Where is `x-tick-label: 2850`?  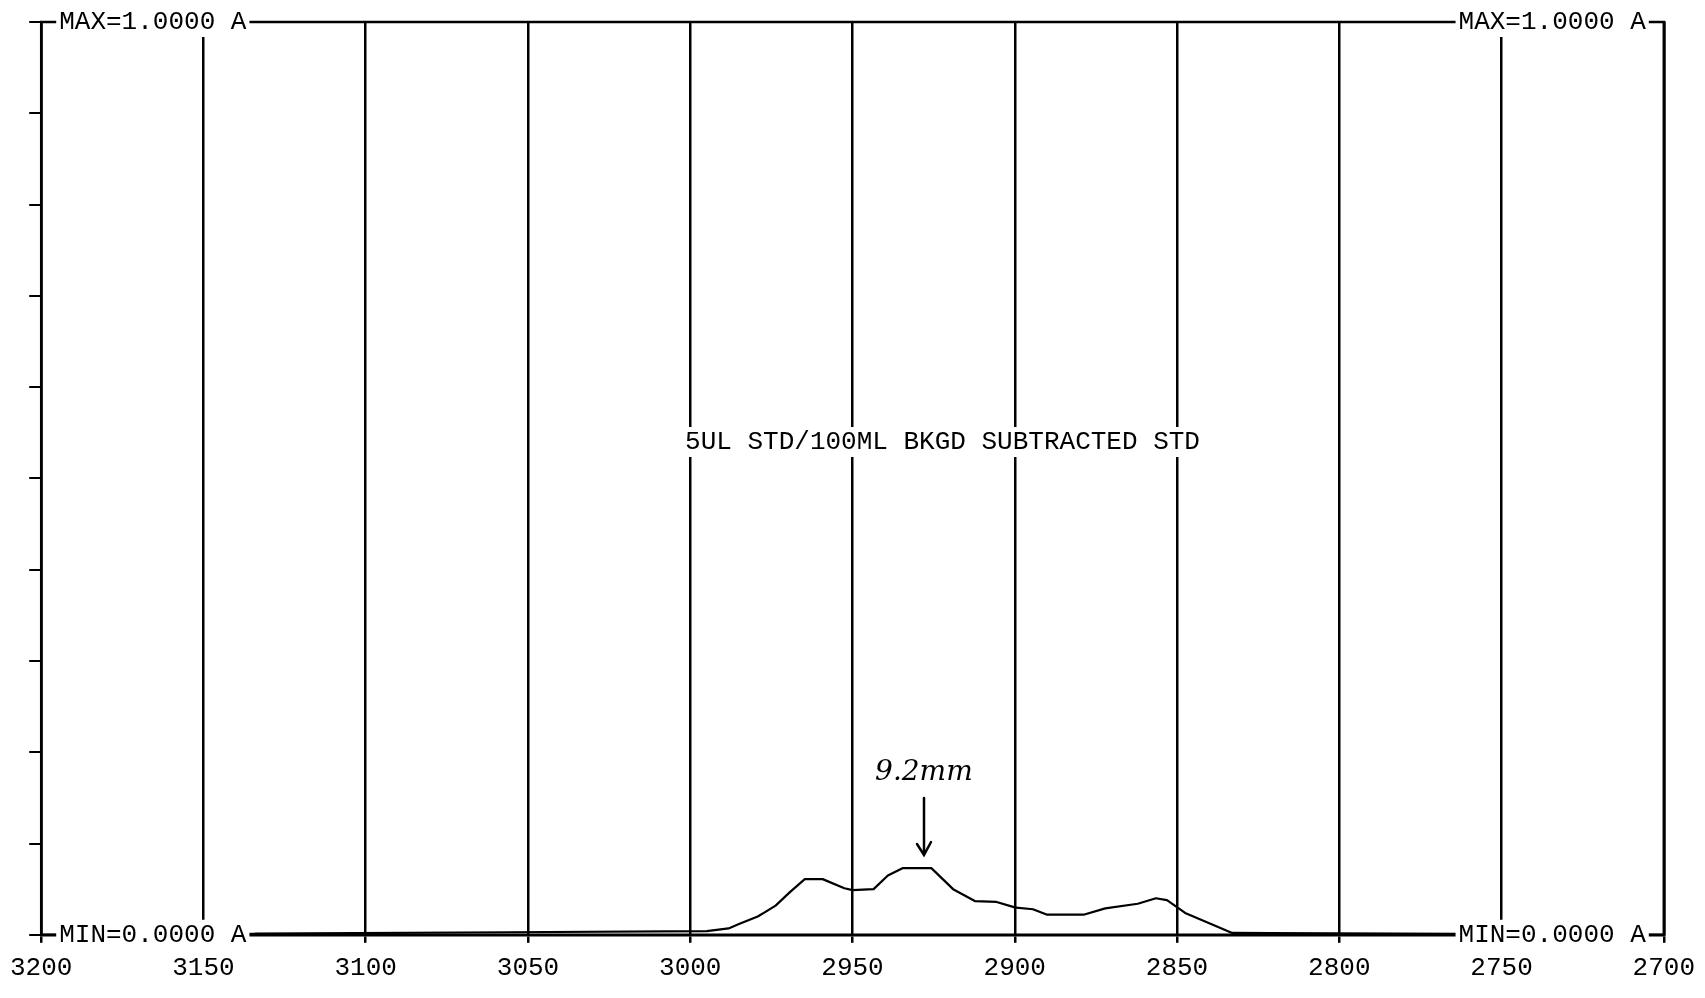
x-tick-label: 2850 is located at coordinates (1177, 968).